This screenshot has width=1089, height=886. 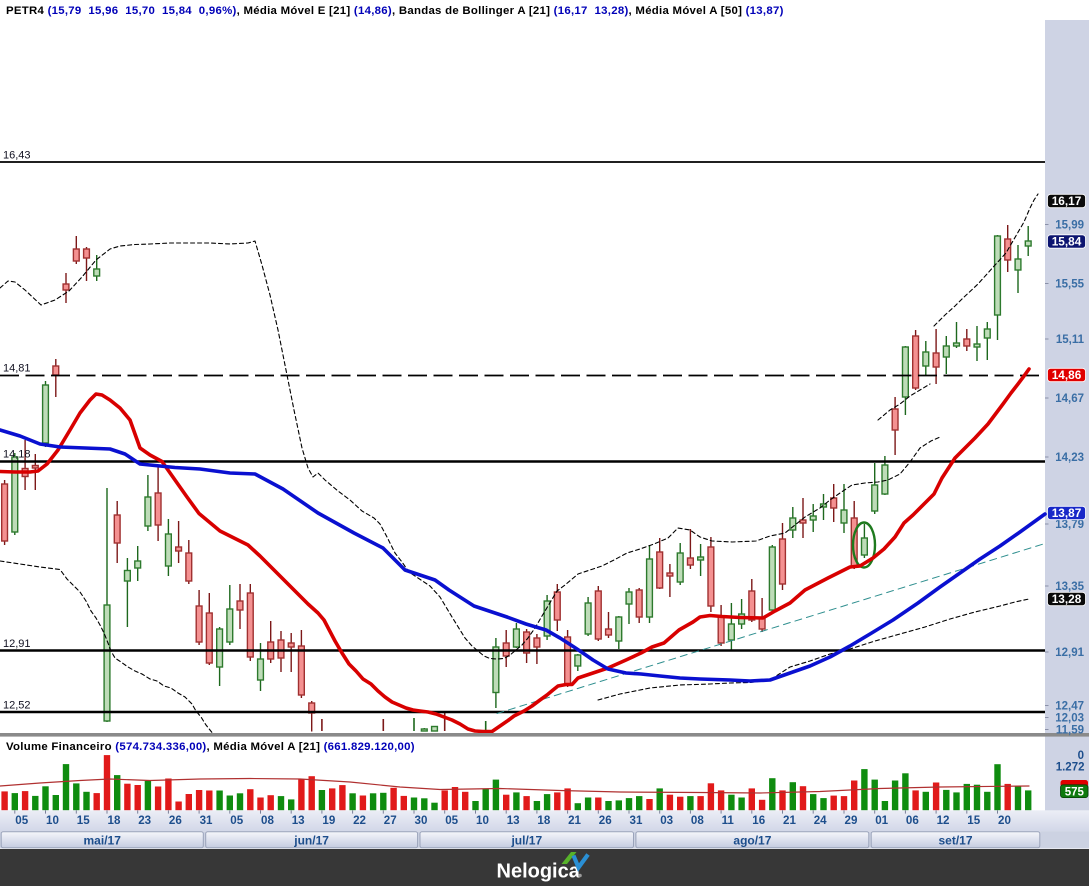 I want to click on svg-text: 0, so click(x=1081, y=756).